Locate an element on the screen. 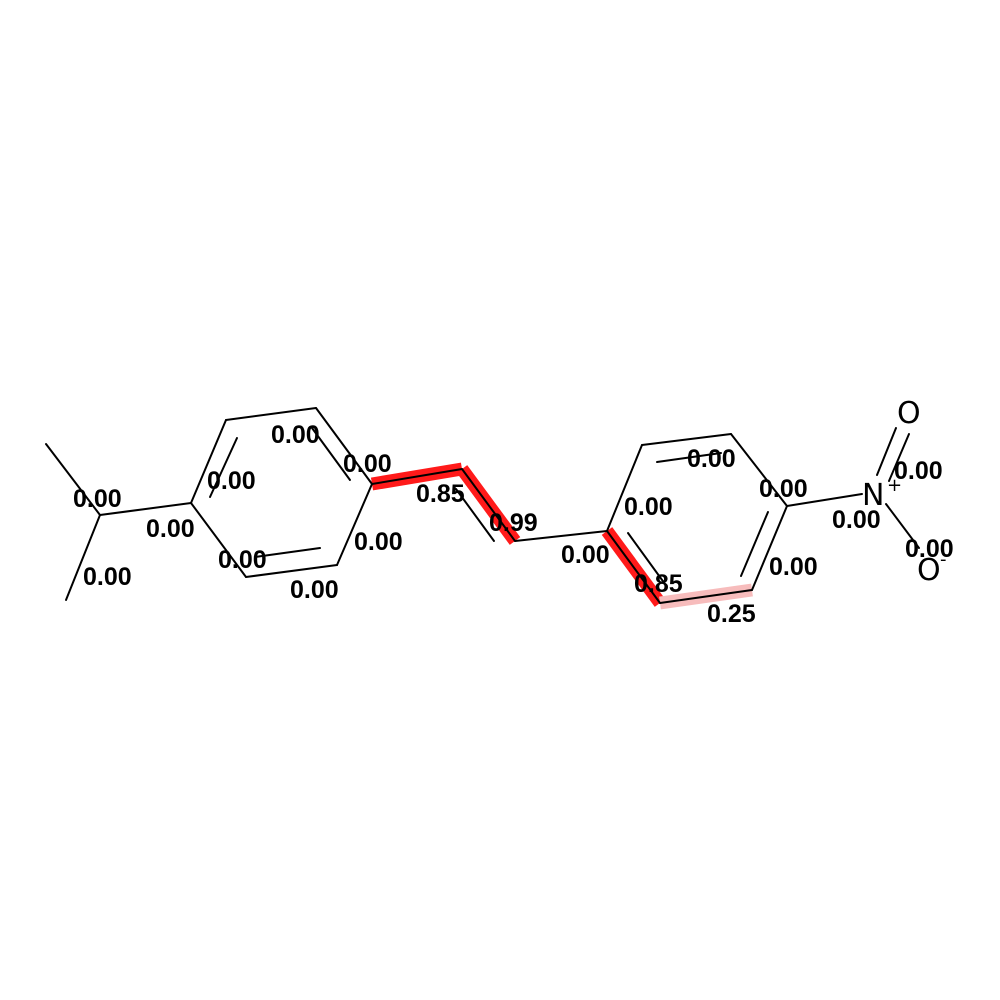  weight-label: 0.99 is located at coordinates (513, 523).